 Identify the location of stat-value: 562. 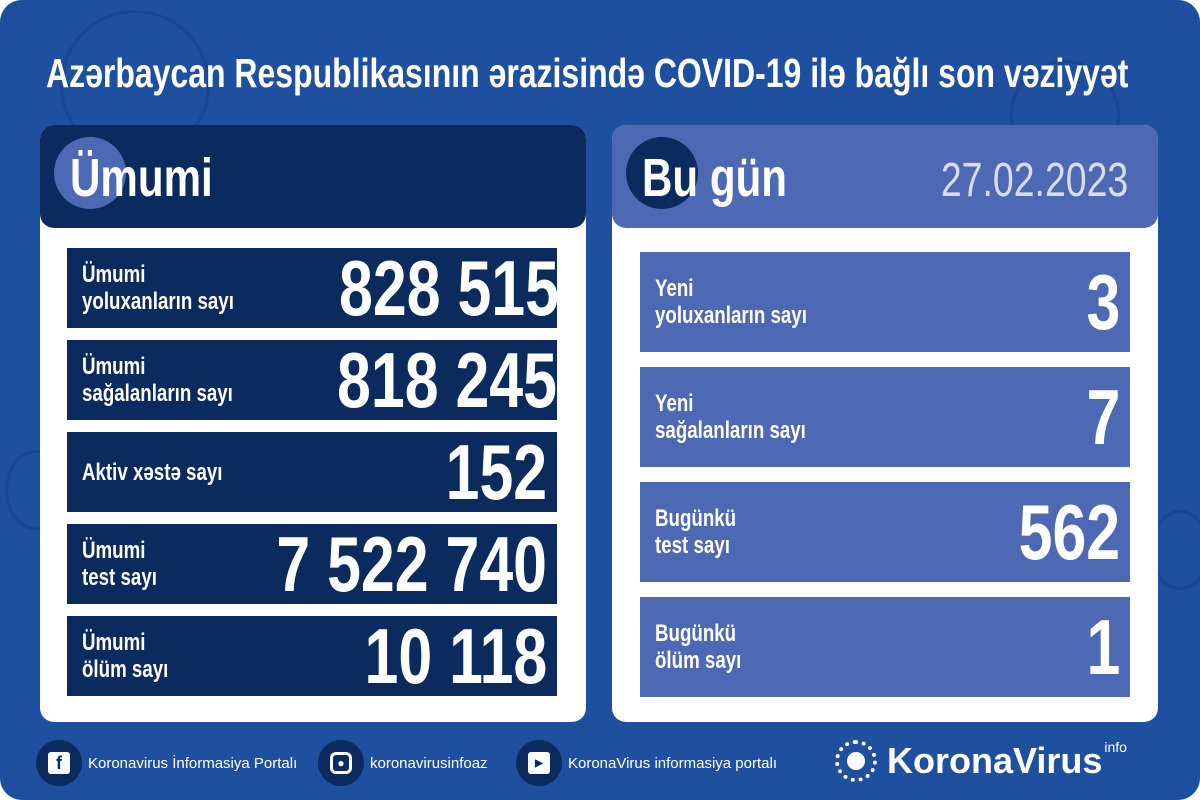
(1069, 531).